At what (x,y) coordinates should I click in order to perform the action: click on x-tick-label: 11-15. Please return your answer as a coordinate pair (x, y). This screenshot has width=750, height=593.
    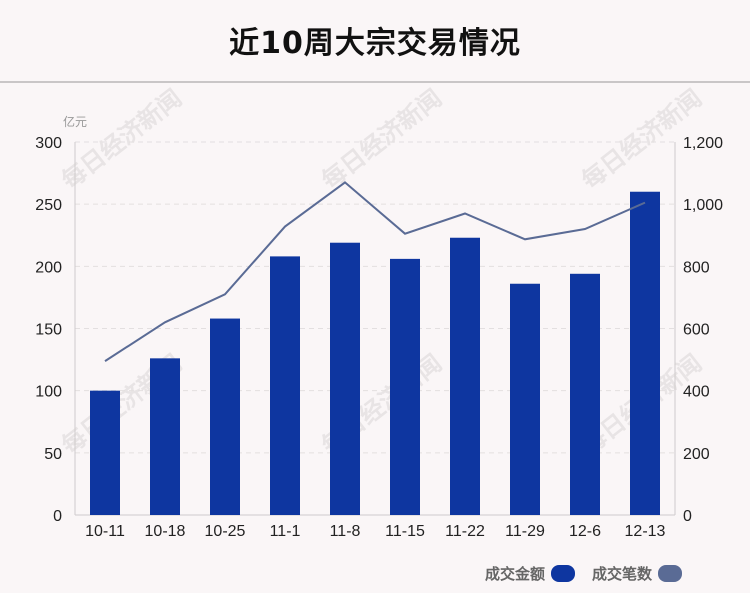
    Looking at the image, I should click on (405, 531).